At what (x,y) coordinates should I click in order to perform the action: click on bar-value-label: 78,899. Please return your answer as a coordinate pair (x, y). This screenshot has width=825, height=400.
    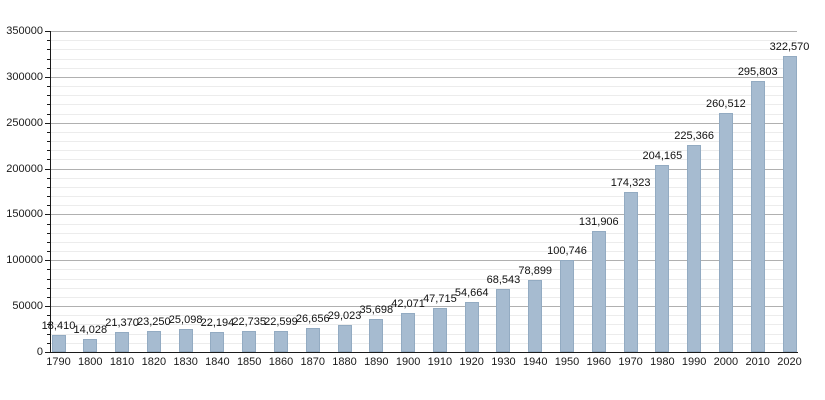
    Looking at the image, I should click on (535, 270).